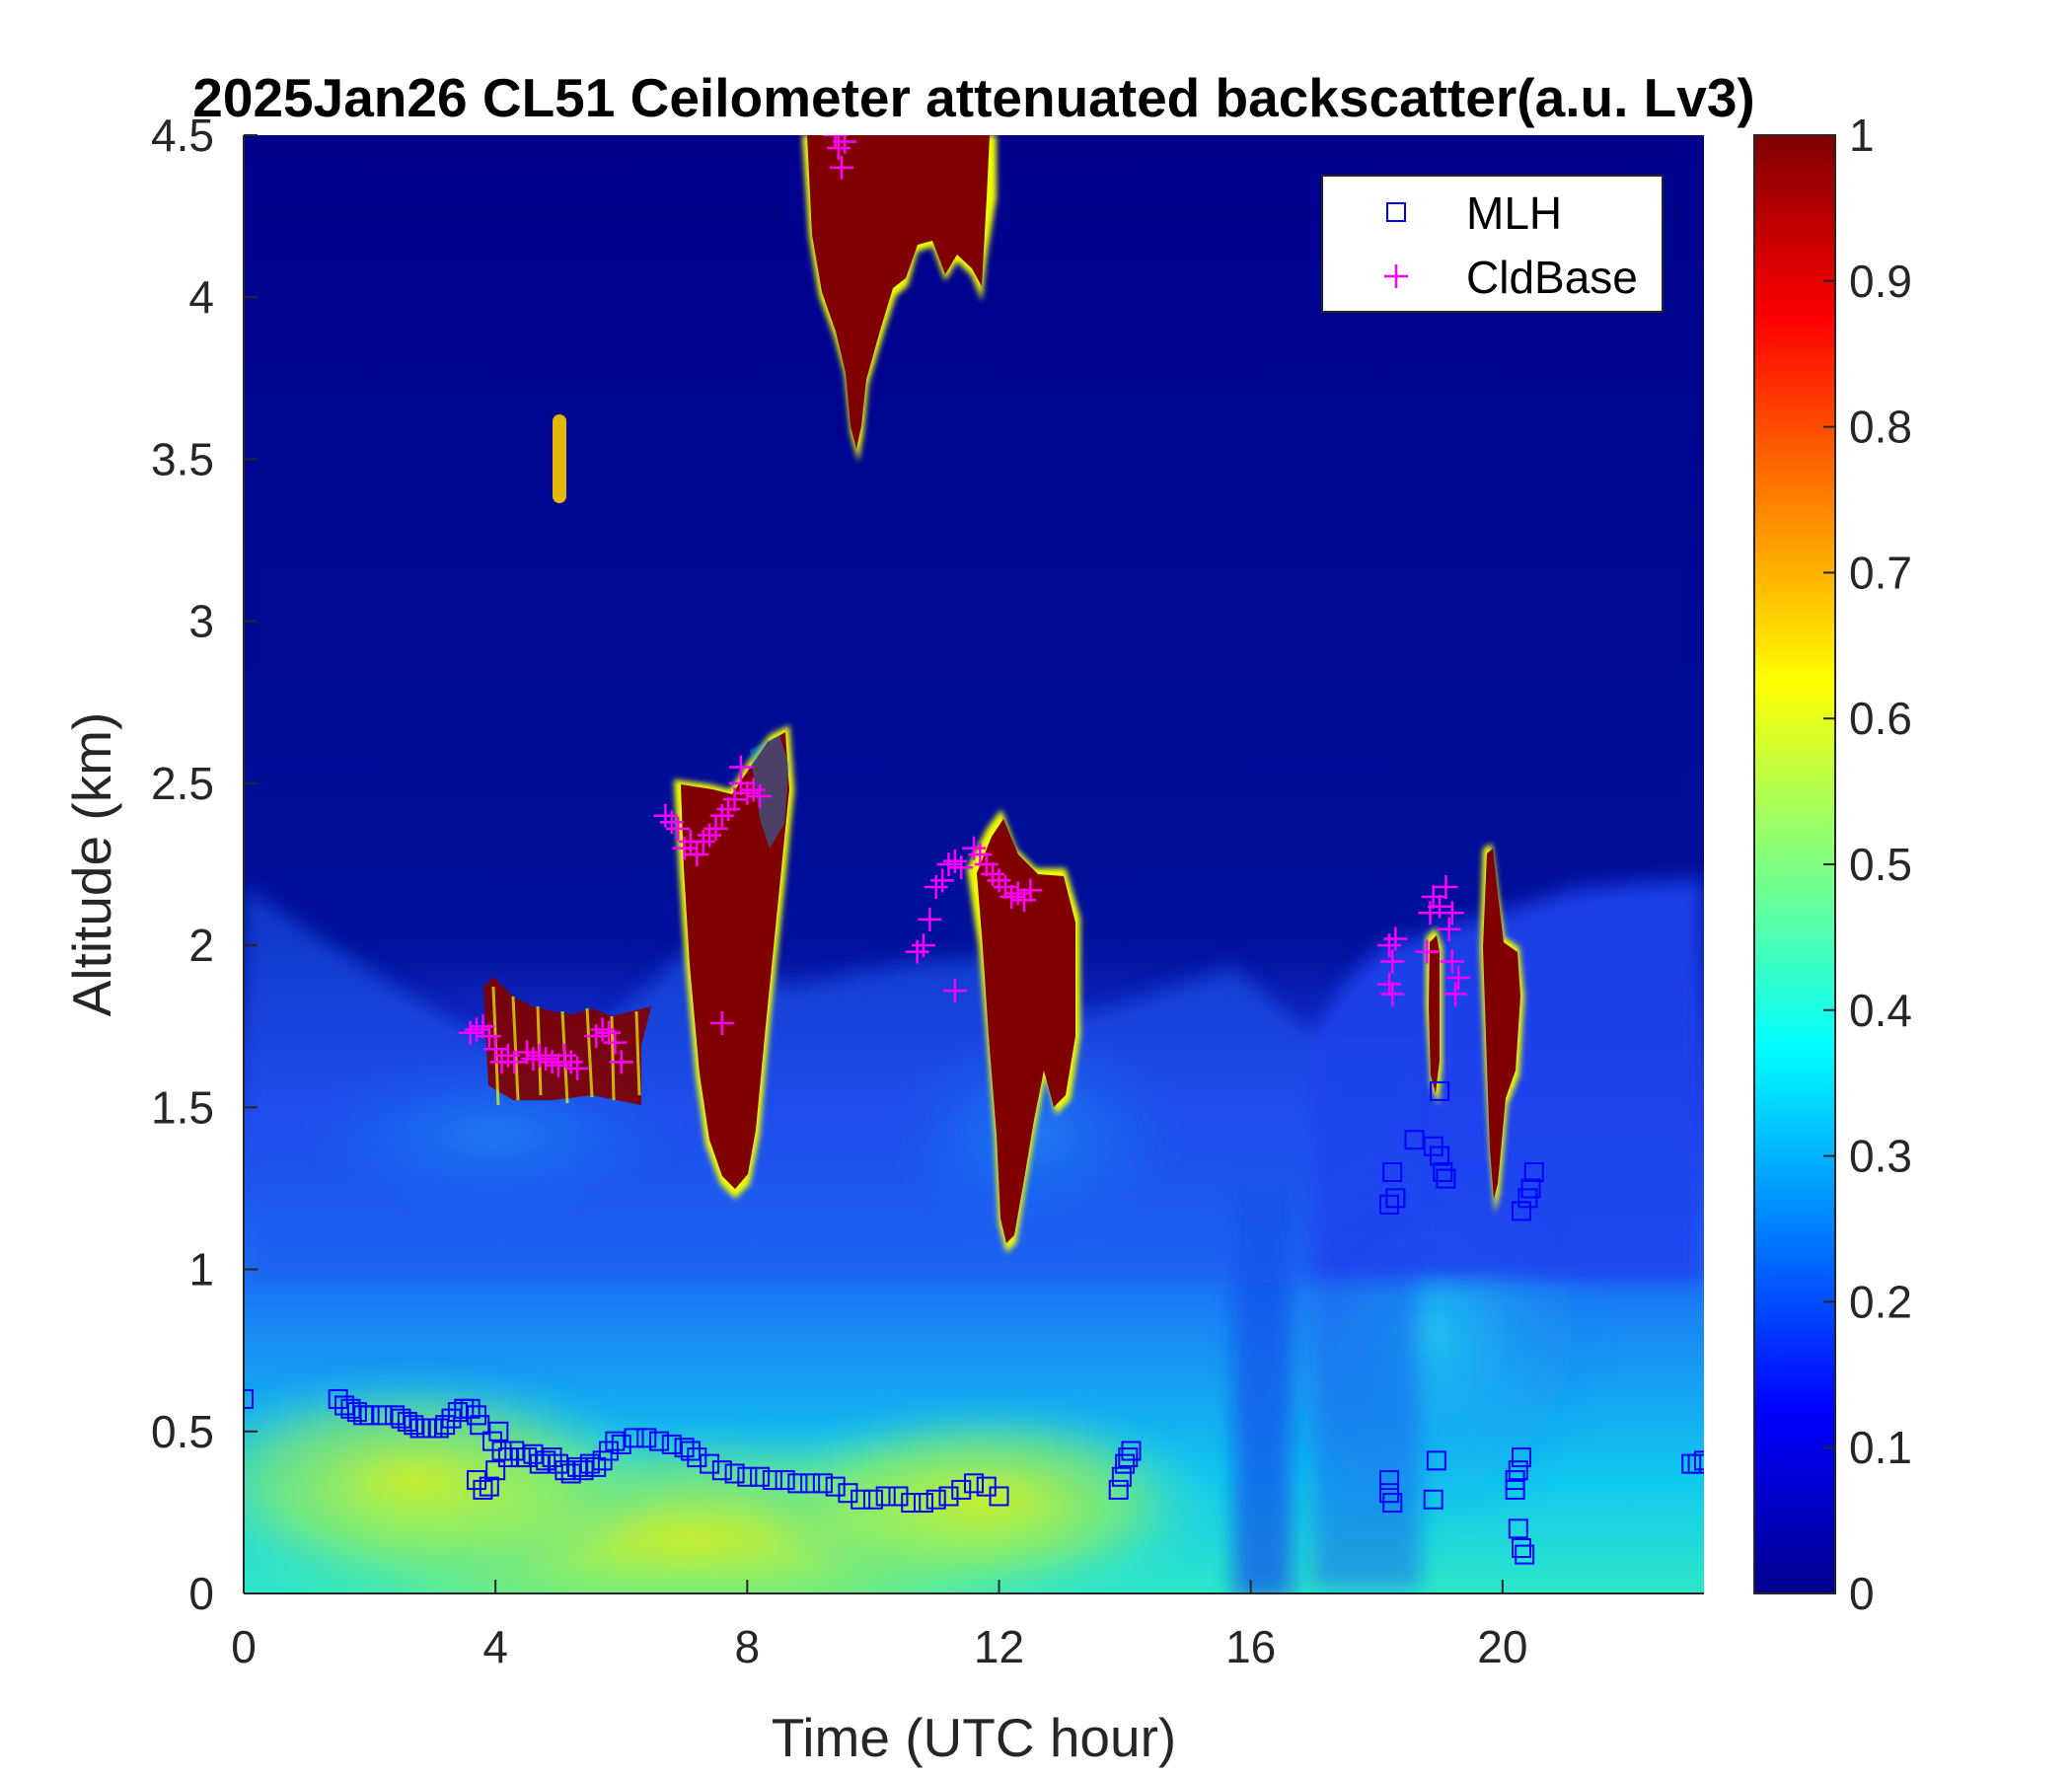 This screenshot has height=1776, width=2072. What do you see at coordinates (201, 1594) in the screenshot?
I see `y-tick-label: 0` at bounding box center [201, 1594].